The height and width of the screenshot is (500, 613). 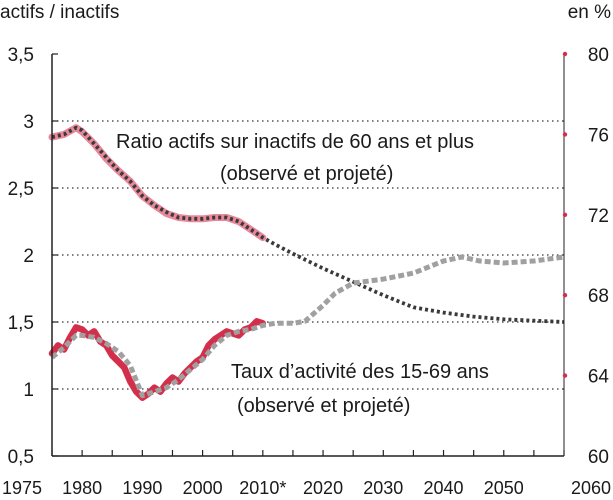 I want to click on x-tick-label: 2060, so click(x=591, y=488).